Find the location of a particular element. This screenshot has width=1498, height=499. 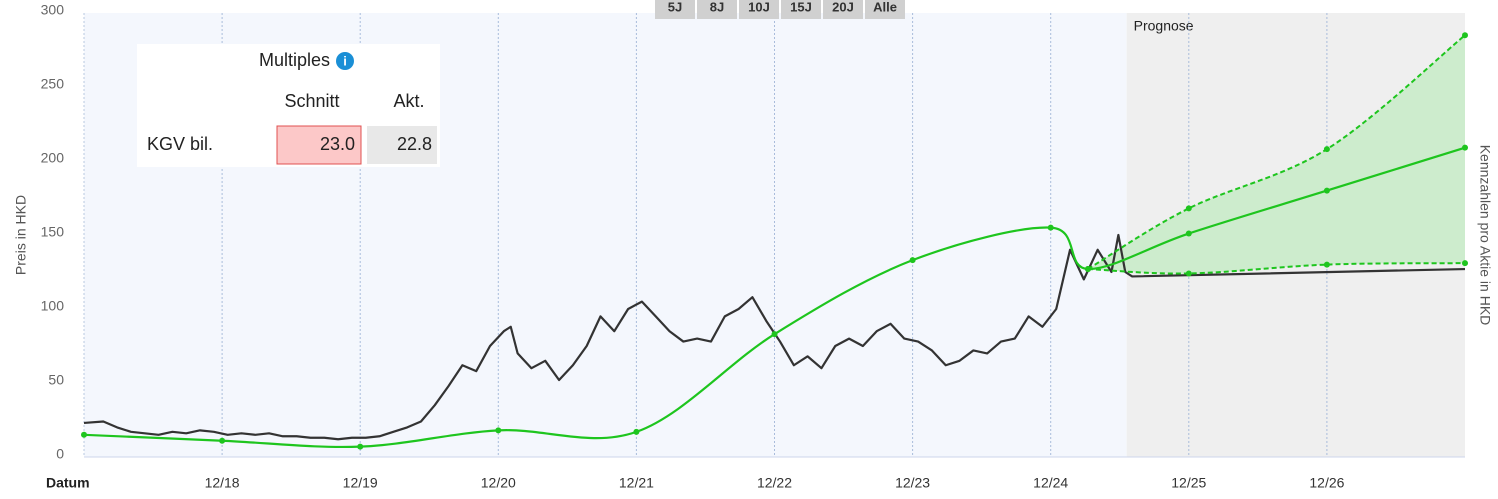

cell-value: 22.8 is located at coordinates (414, 144).